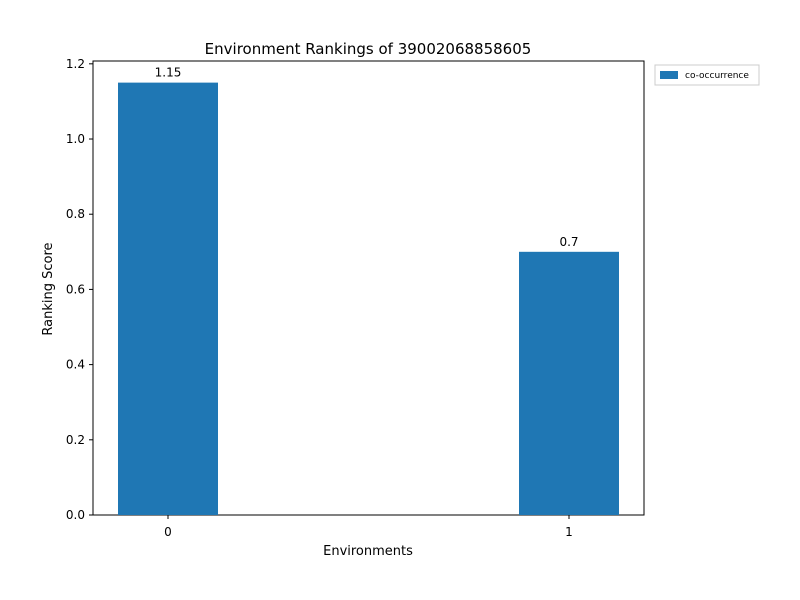 This screenshot has height=600, width=800. What do you see at coordinates (717, 76) in the screenshot?
I see `legend-label: co-occurrence` at bounding box center [717, 76].